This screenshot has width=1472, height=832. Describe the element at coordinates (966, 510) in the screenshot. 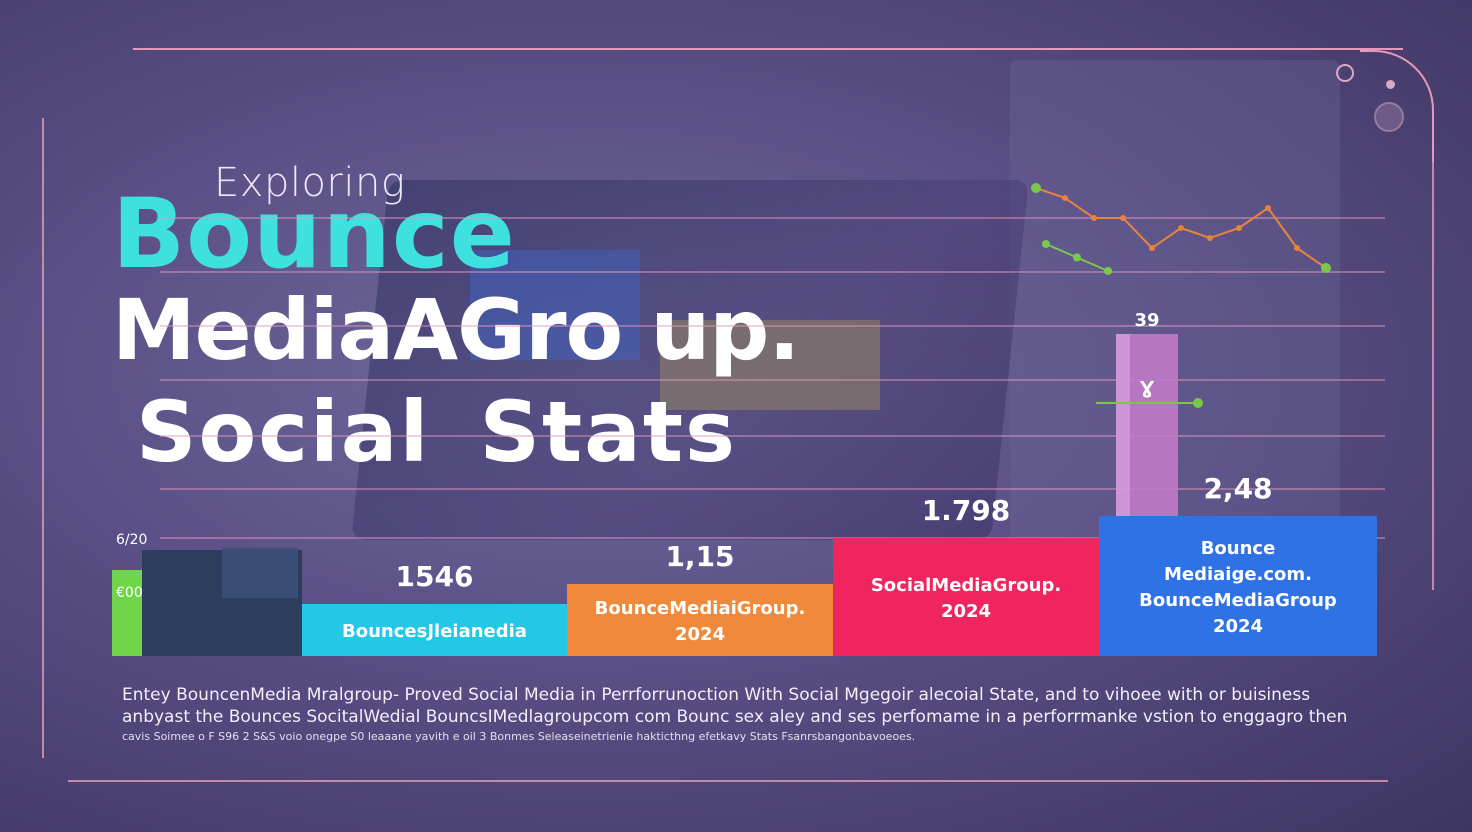

I see `bar-value-label: 1.798` at that location.